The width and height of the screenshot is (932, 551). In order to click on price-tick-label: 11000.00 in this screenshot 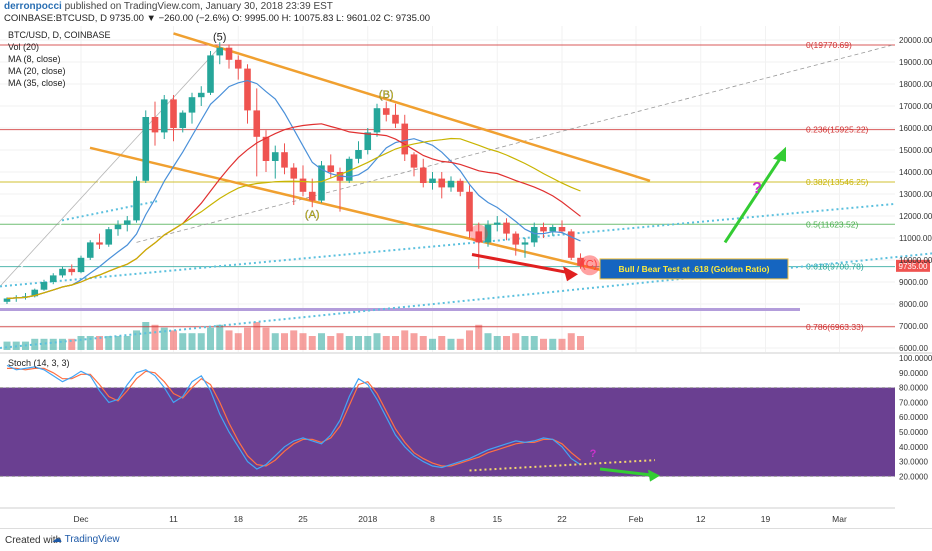, I will do `click(915, 238)`.